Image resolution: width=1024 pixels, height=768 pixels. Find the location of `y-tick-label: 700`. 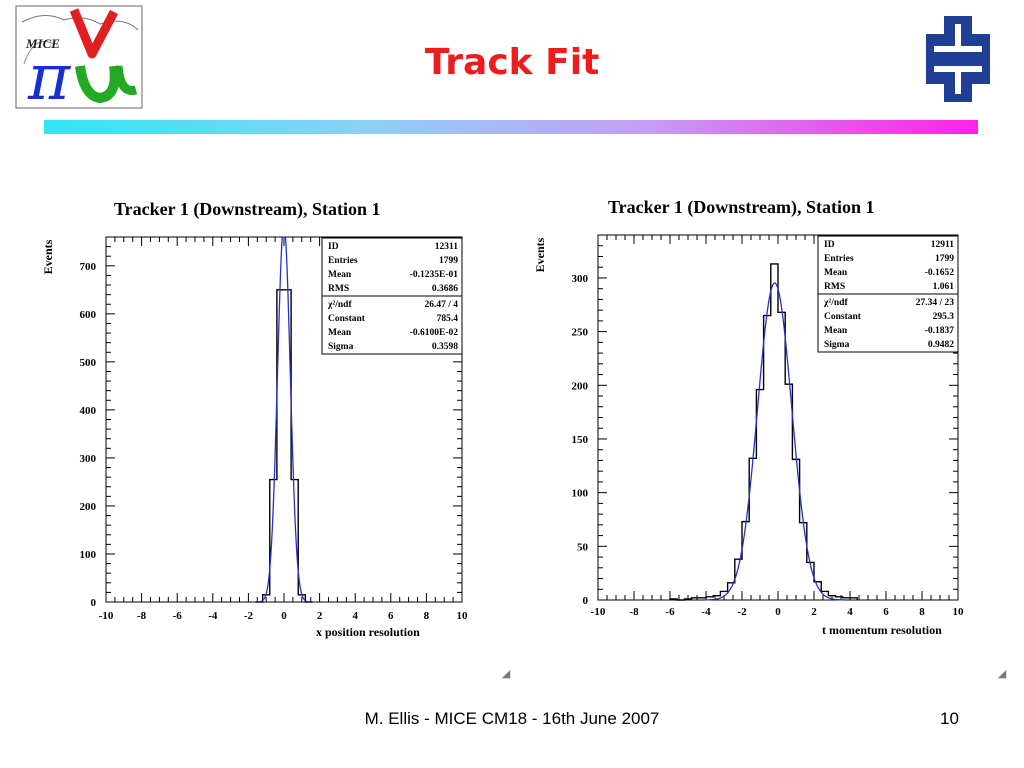

y-tick-label: 700 is located at coordinates (88, 267).